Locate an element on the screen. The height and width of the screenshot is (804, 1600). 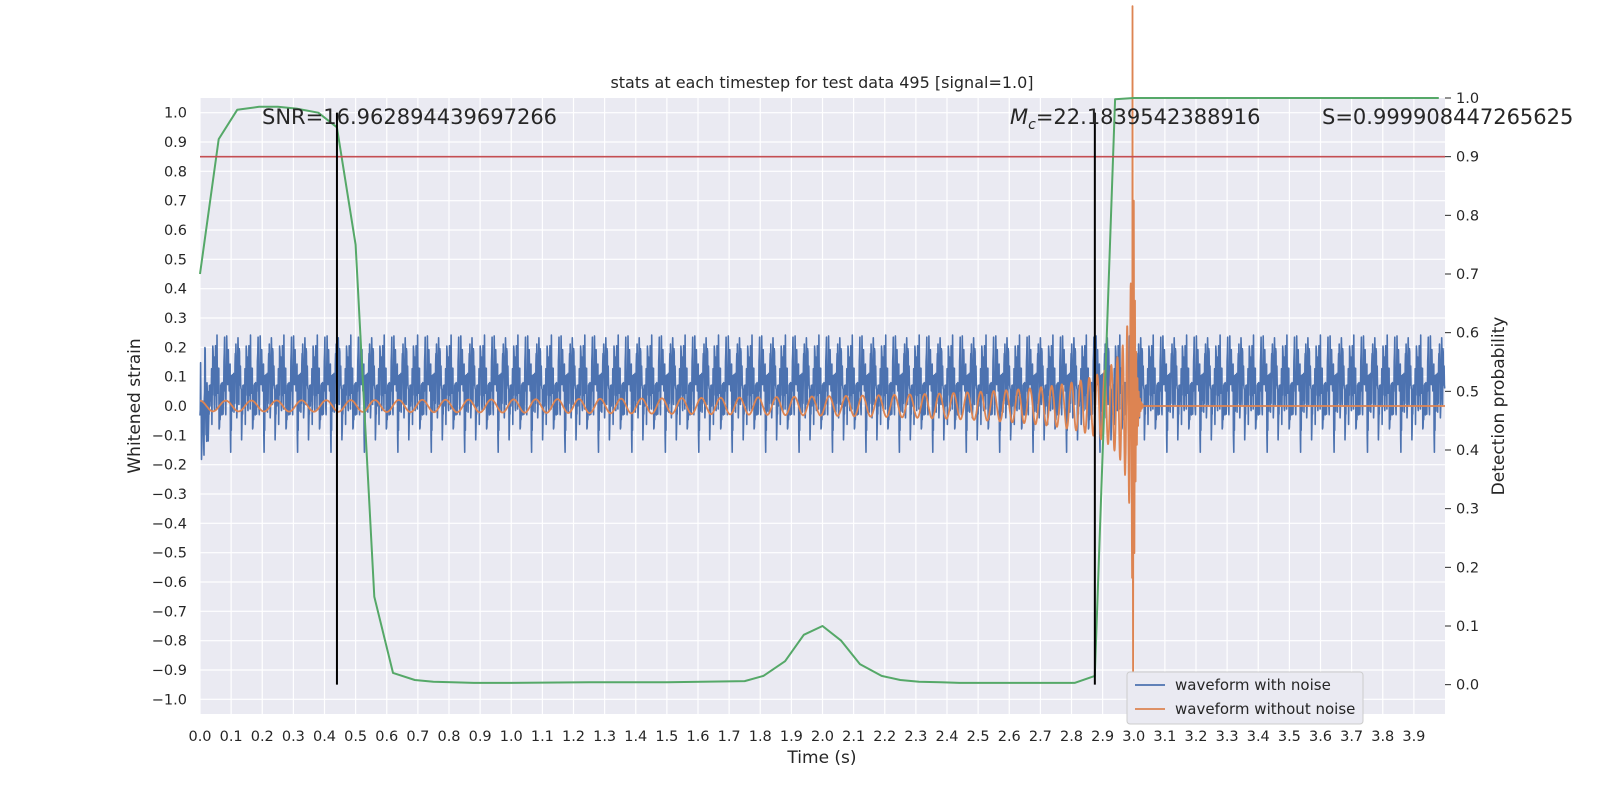
legend-label-clean: waveform without noise is located at coordinates (1265, 709).